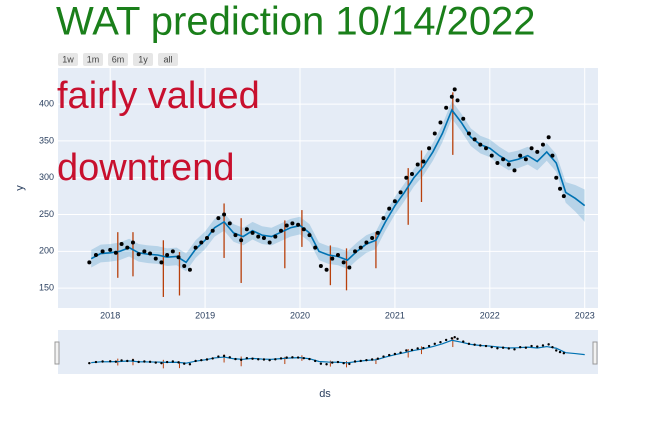  What do you see at coordinates (145, 168) in the screenshot?
I see `annotation: downtrend` at bounding box center [145, 168].